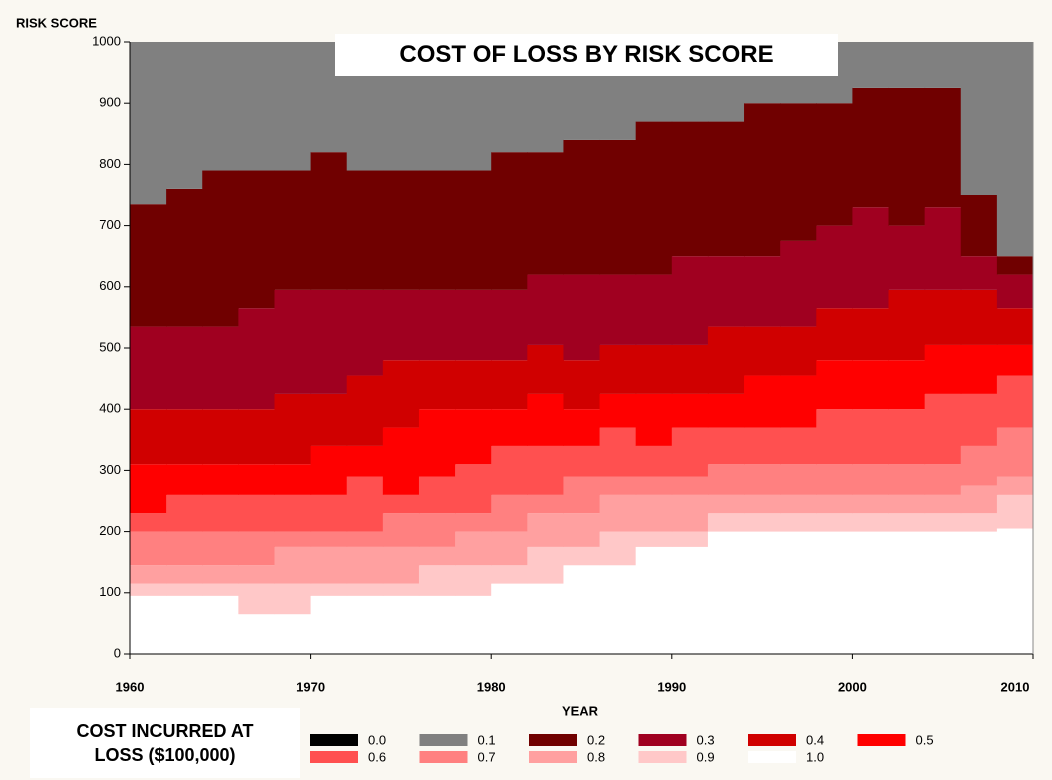  What do you see at coordinates (106, 40) in the screenshot?
I see `y-tick-label: 1000` at bounding box center [106, 40].